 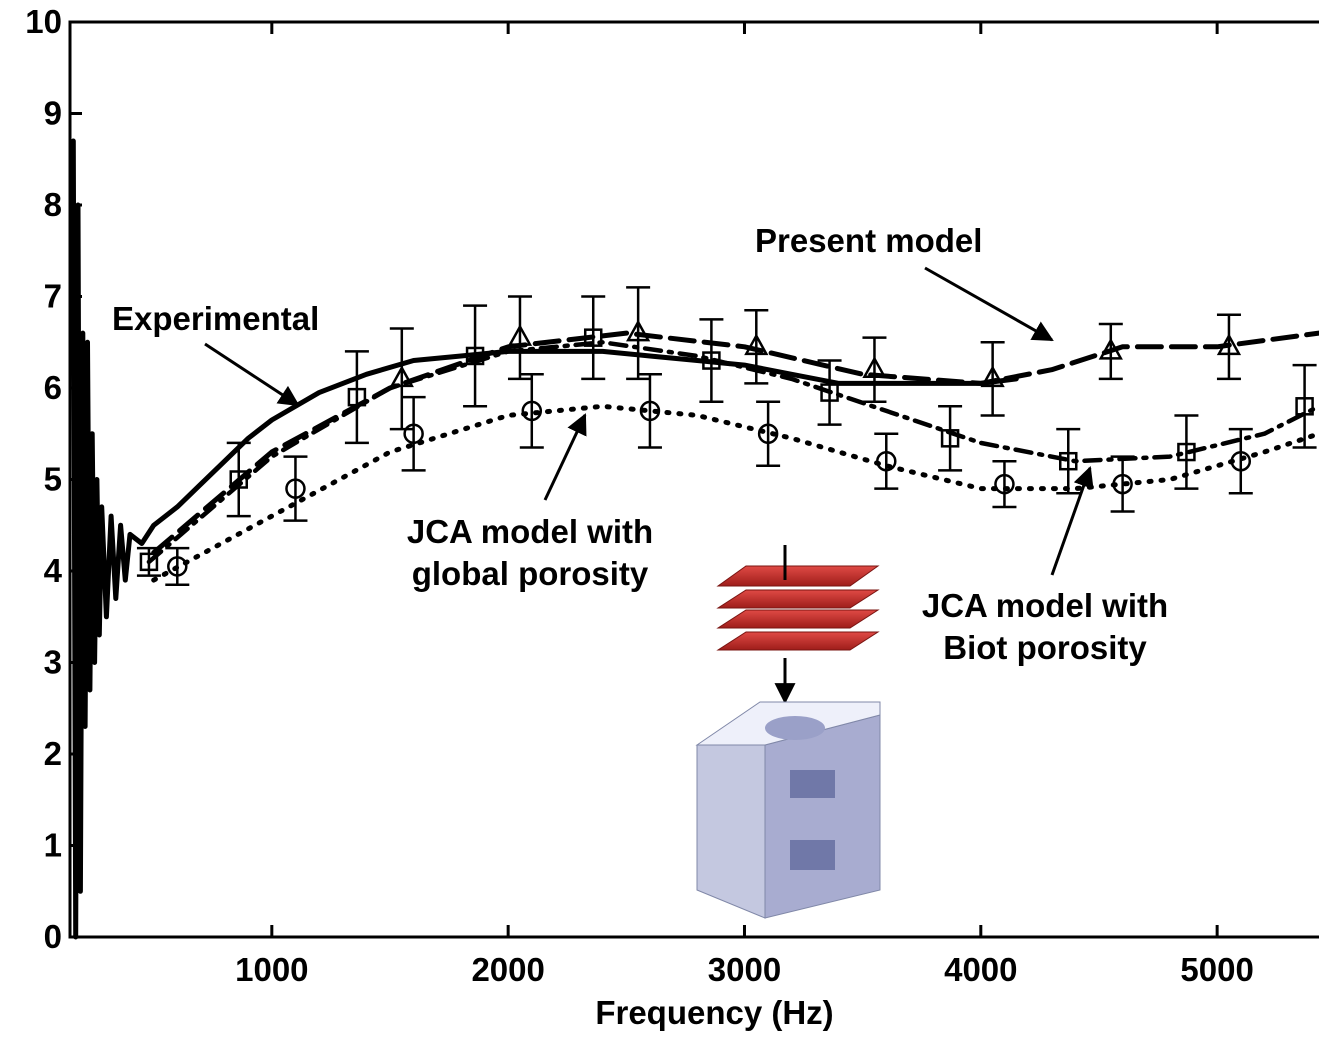 I want to click on y-tick-label: 2, so click(x=53, y=753).